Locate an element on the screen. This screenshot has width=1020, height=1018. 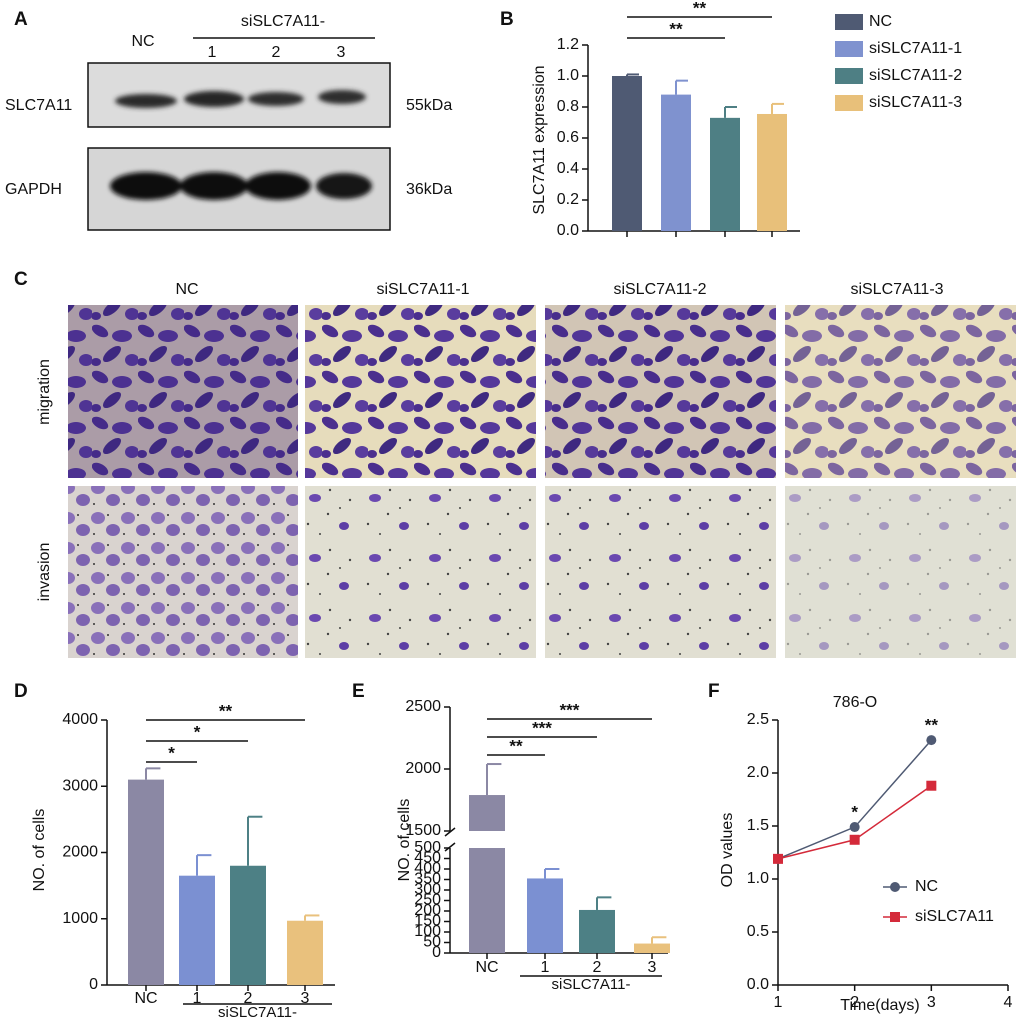
y-tick-label: 450 is located at coordinates (427, 858).